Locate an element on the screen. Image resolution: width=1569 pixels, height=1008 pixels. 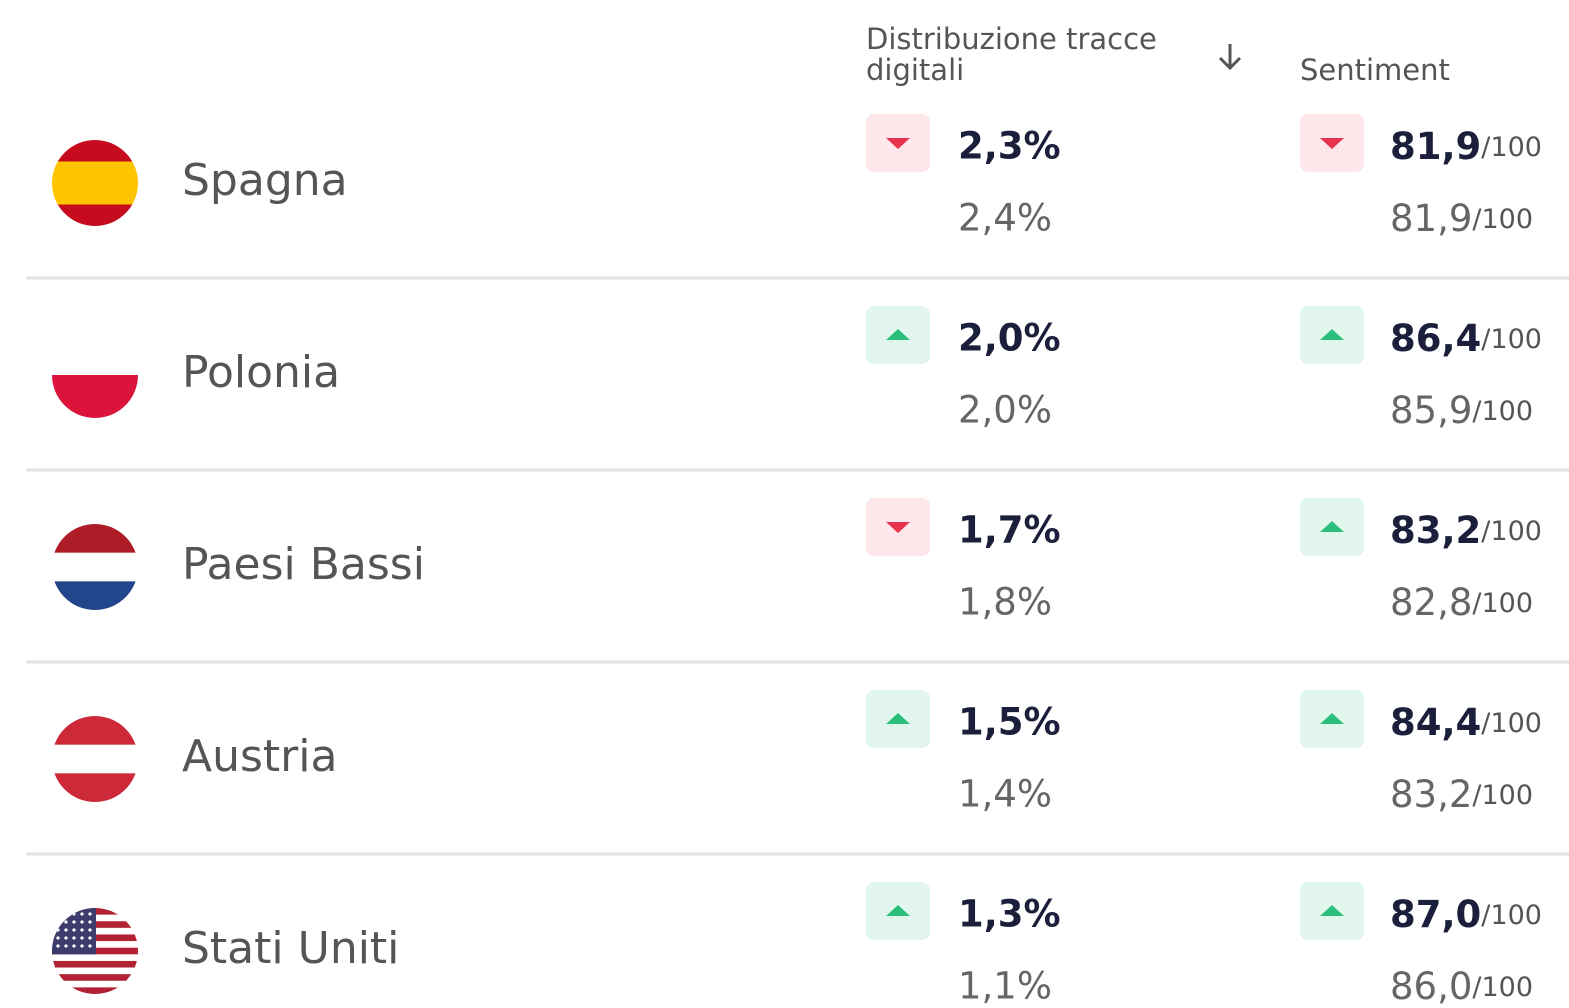
country-name: Polonia is located at coordinates (261, 372).